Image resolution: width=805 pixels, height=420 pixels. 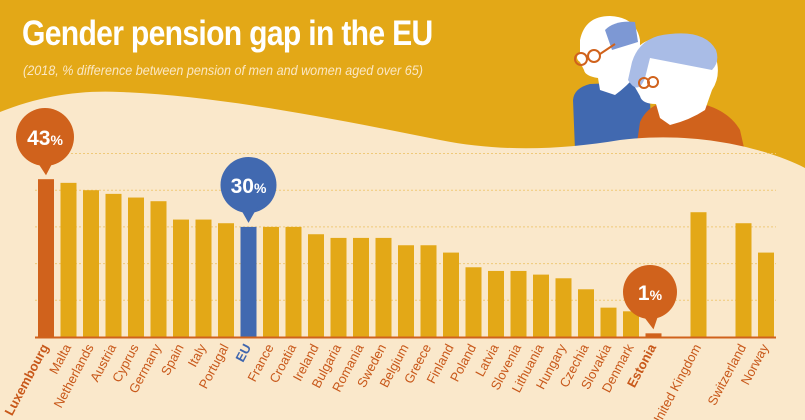 What do you see at coordinates (361, 287) in the screenshot?
I see `bar-romania` at bounding box center [361, 287].